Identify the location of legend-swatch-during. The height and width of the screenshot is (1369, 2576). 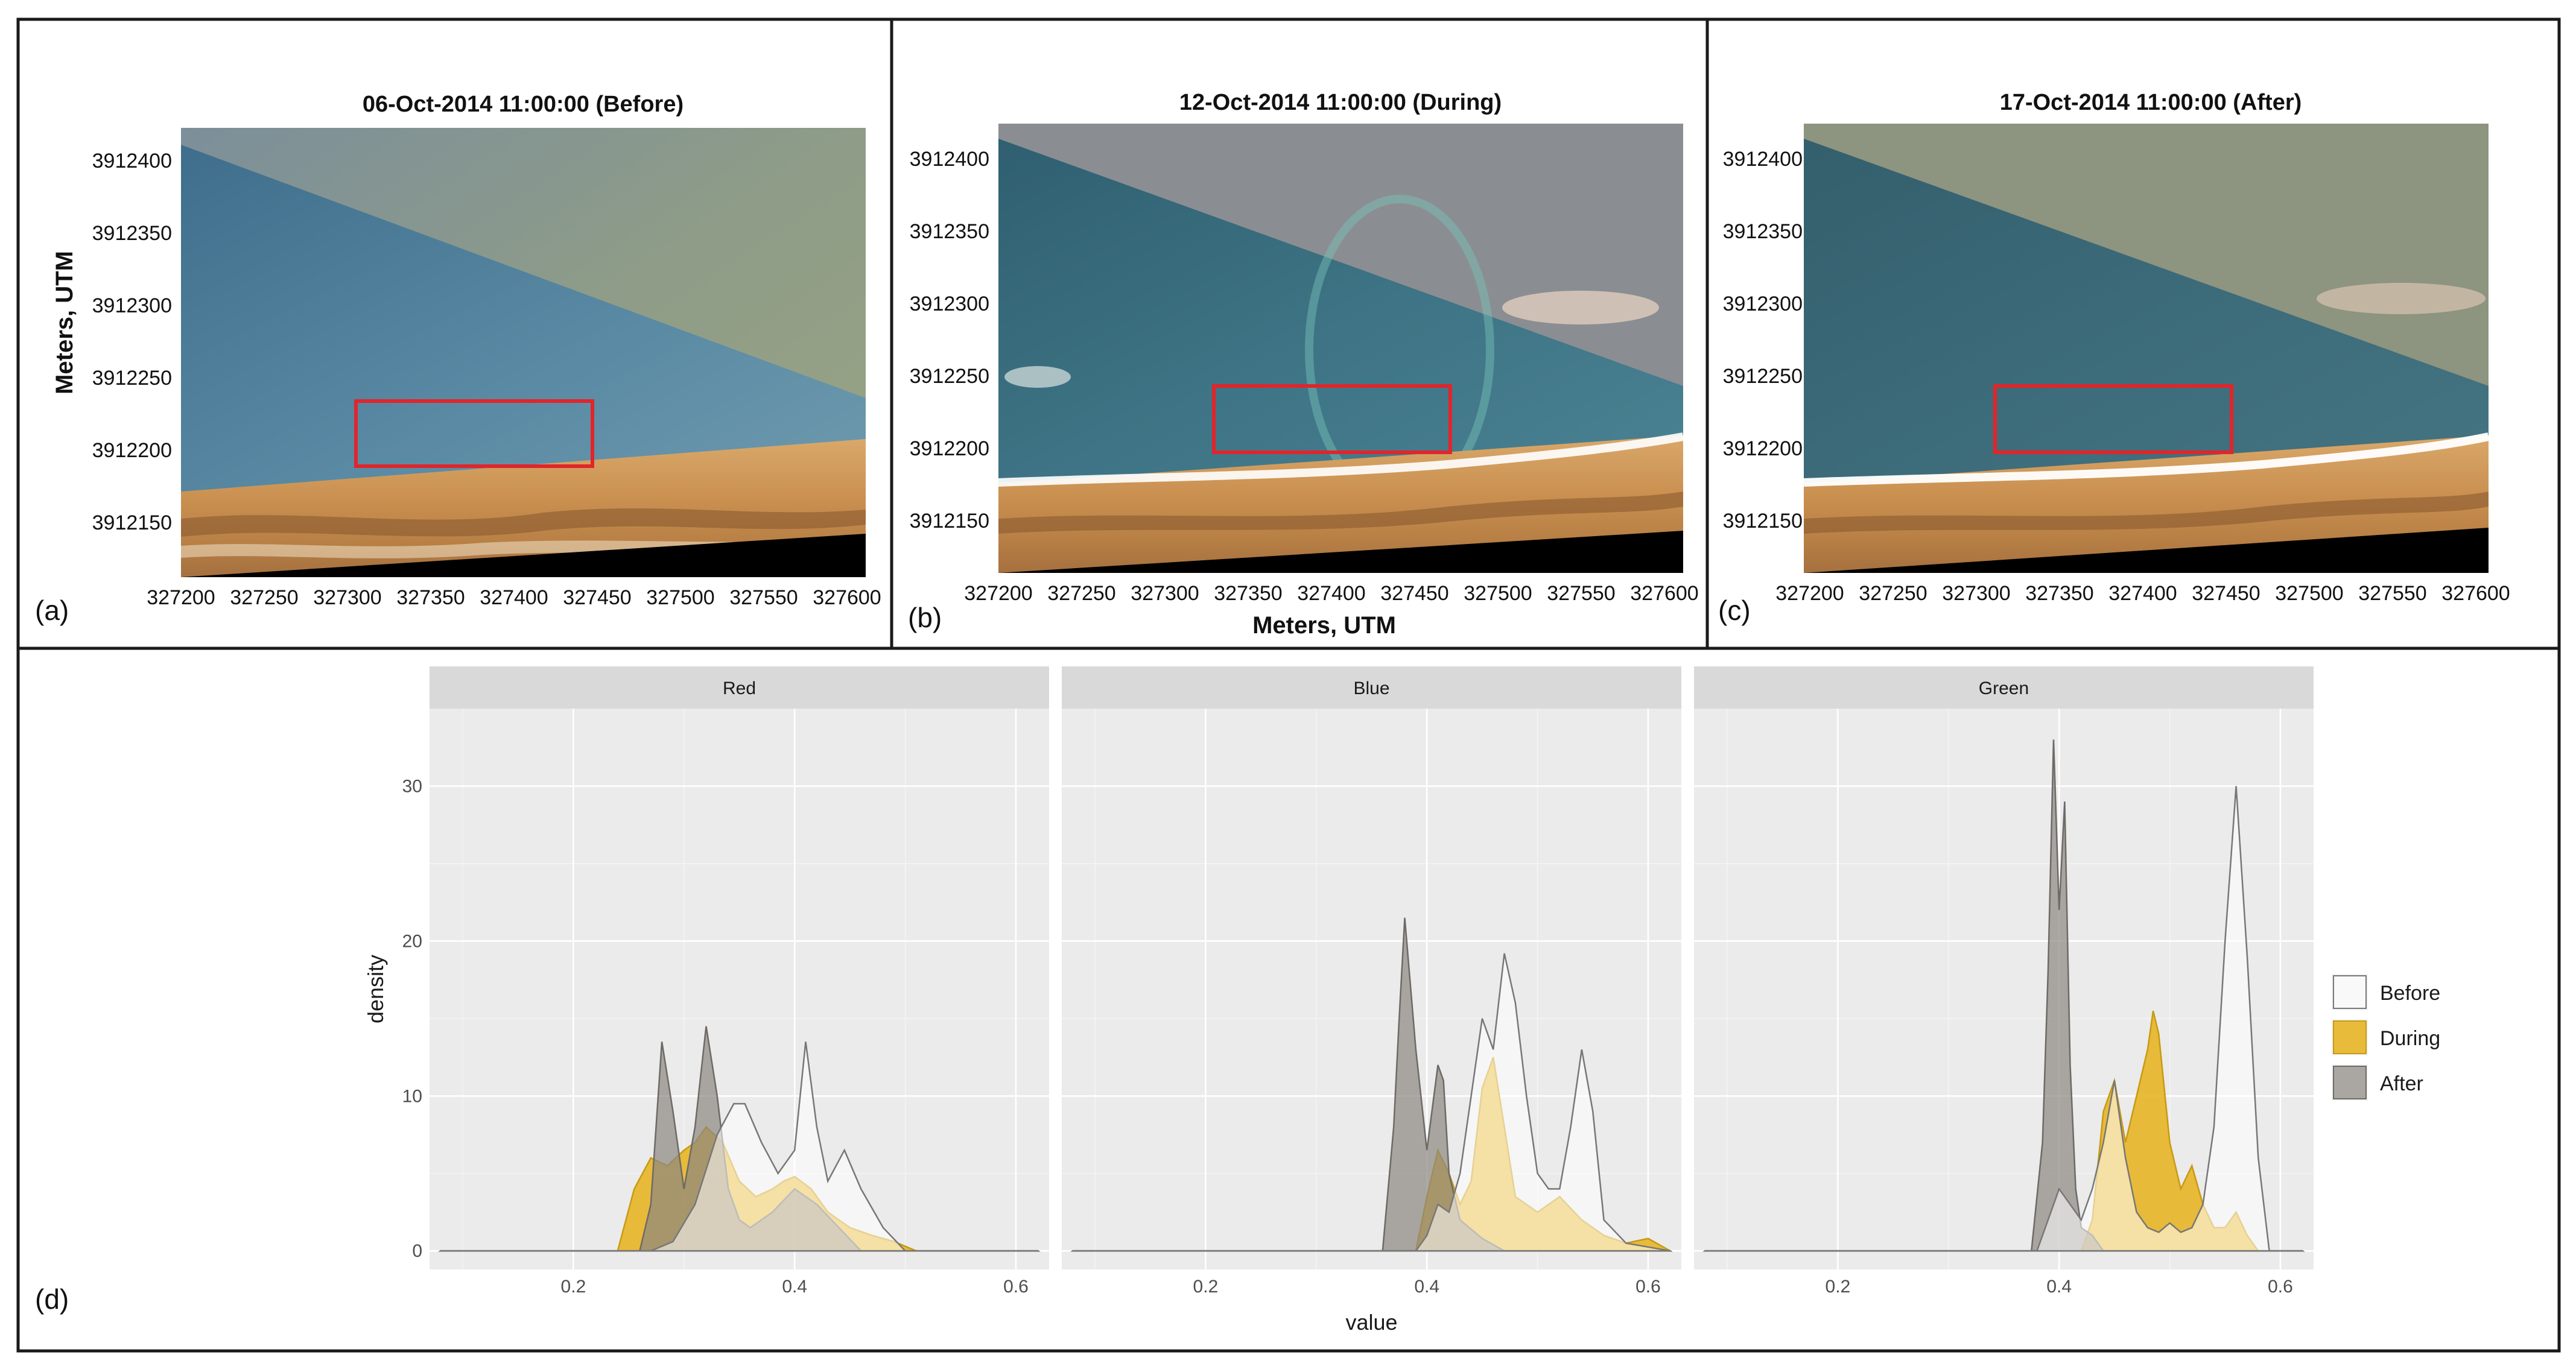
(2350, 1037).